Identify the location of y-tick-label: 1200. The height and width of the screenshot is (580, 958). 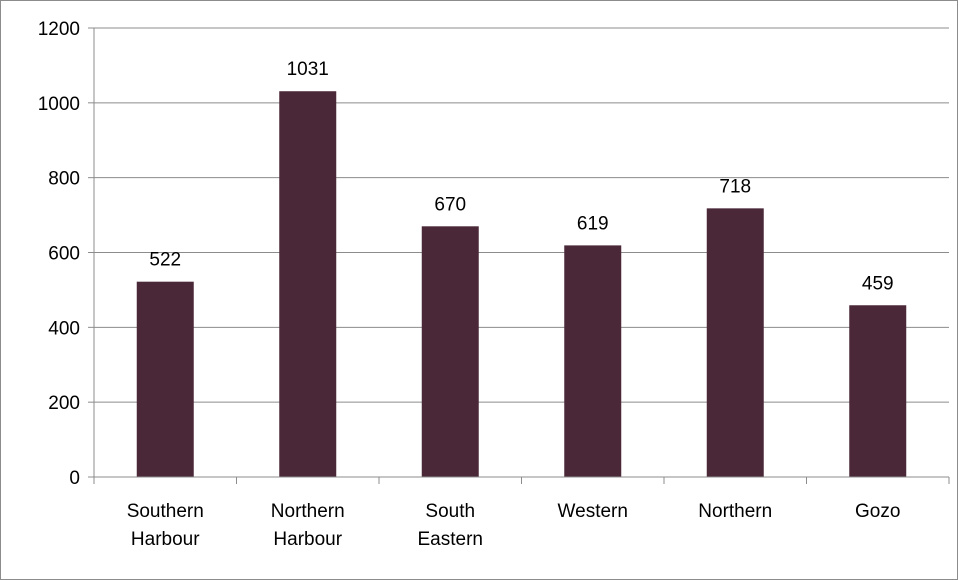
(59, 29).